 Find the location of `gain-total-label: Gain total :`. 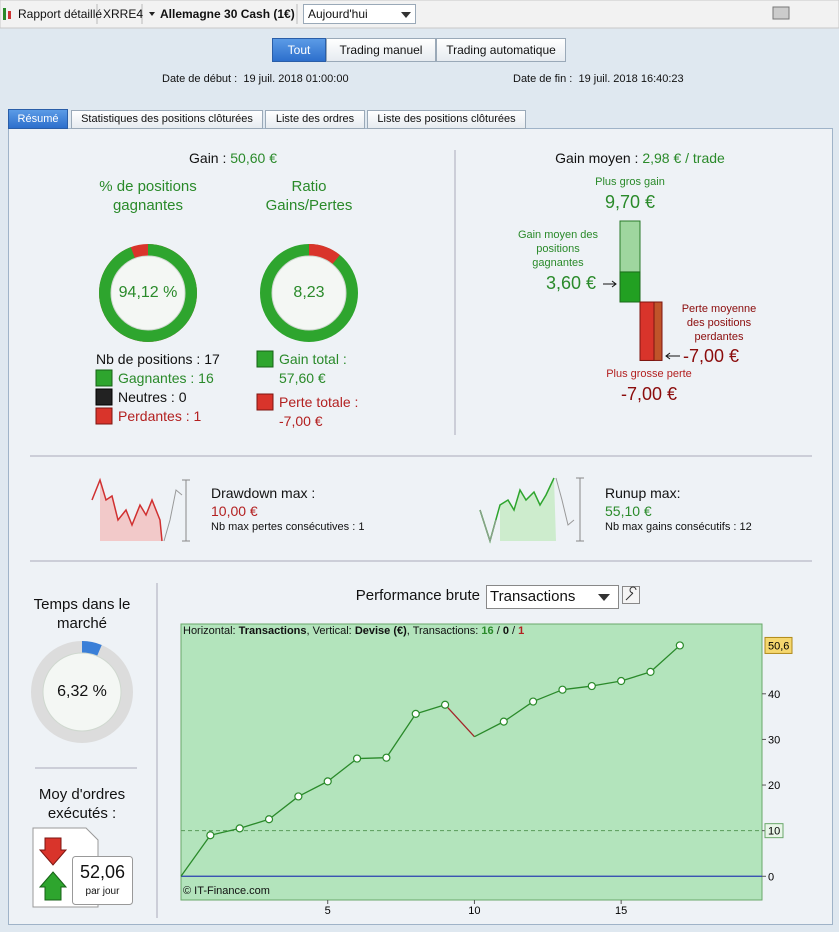

gain-total-label: Gain total : is located at coordinates (313, 359).